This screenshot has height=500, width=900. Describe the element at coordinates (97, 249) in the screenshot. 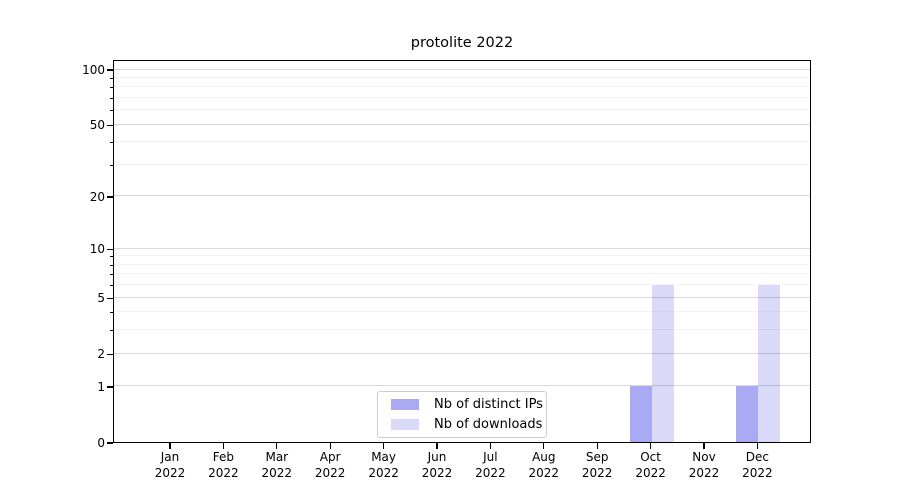

I see `y-tick-label: 10` at that location.